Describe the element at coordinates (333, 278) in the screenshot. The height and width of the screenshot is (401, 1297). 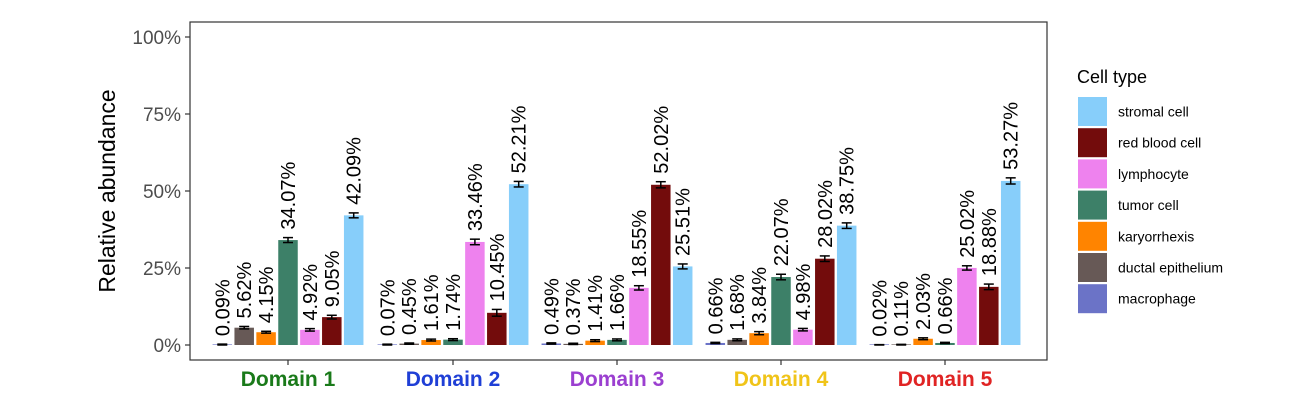
I see `data-label: 9.05%` at that location.